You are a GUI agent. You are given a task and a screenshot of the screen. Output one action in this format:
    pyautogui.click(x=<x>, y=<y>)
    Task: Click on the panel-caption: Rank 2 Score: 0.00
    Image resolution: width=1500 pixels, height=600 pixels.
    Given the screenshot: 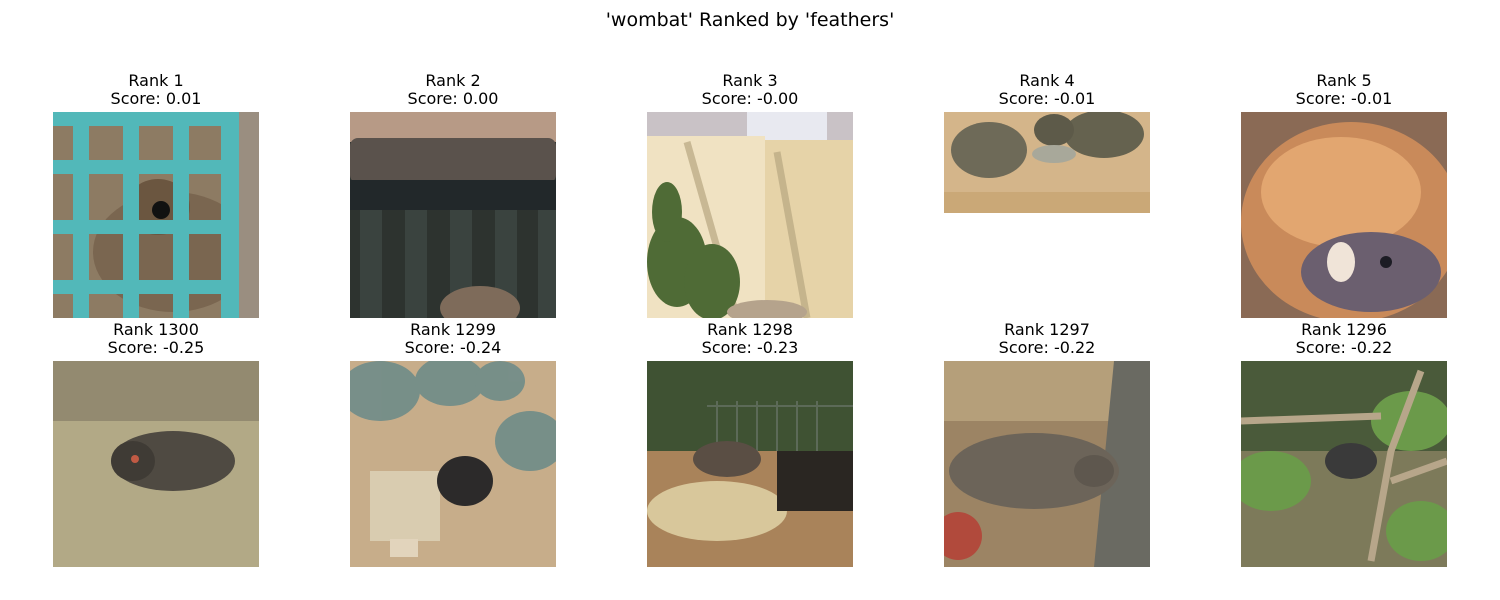 What is the action you would take?
    pyautogui.click(x=453, y=90)
    